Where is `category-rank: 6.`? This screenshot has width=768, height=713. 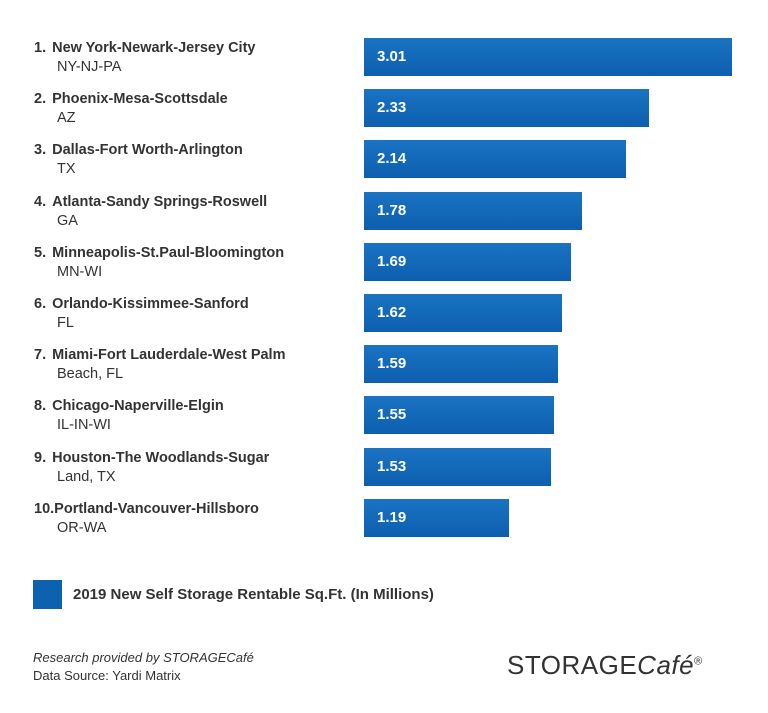 category-rank: 6. is located at coordinates (40, 304).